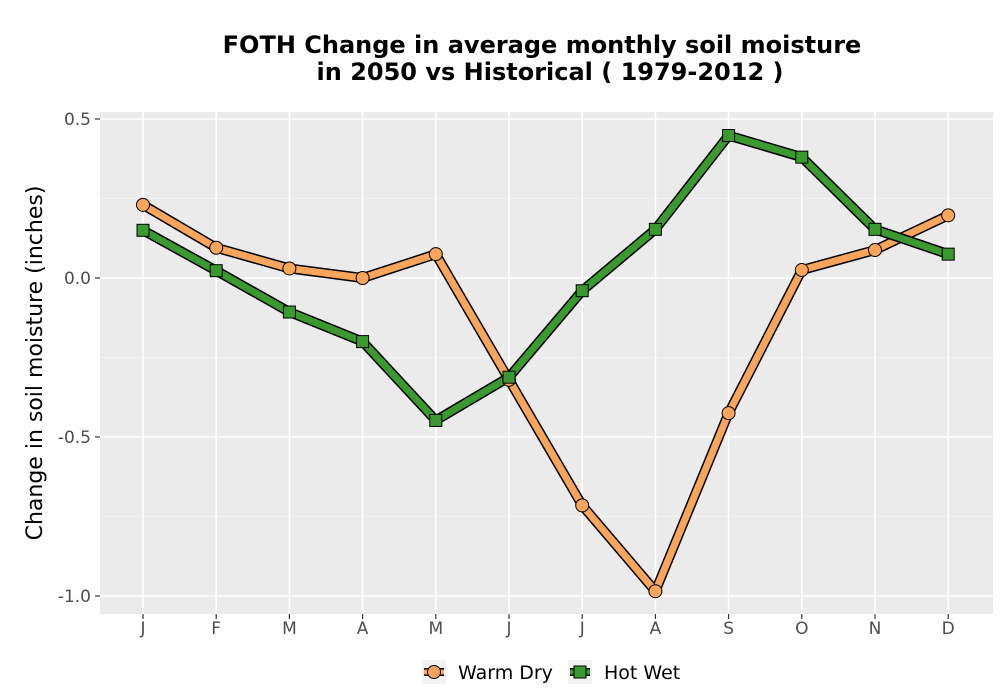 Image resolution: width=1000 pixels, height=700 pixels. I want to click on legend-label: Hot Wet, so click(642, 673).